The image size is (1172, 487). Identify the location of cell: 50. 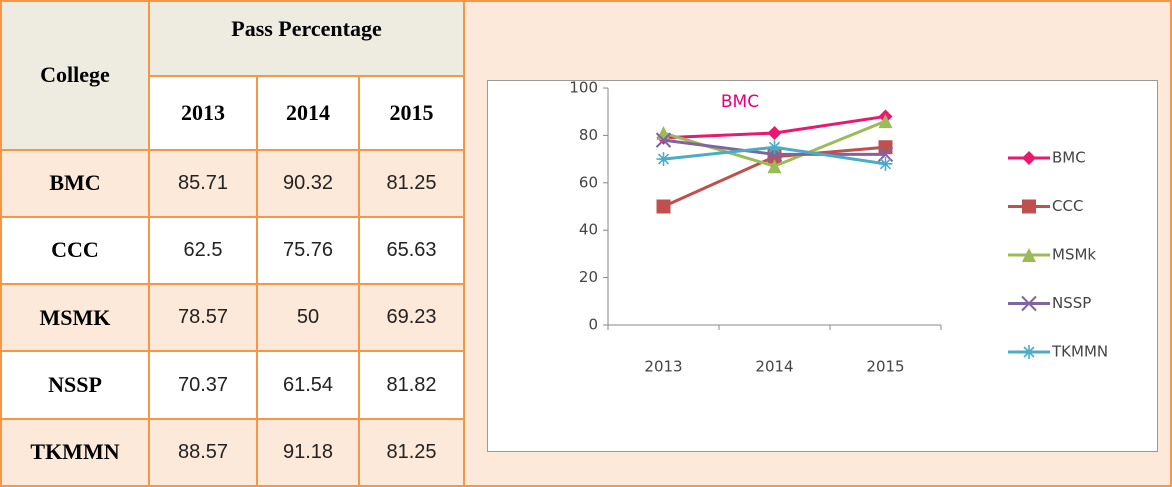
(308, 318).